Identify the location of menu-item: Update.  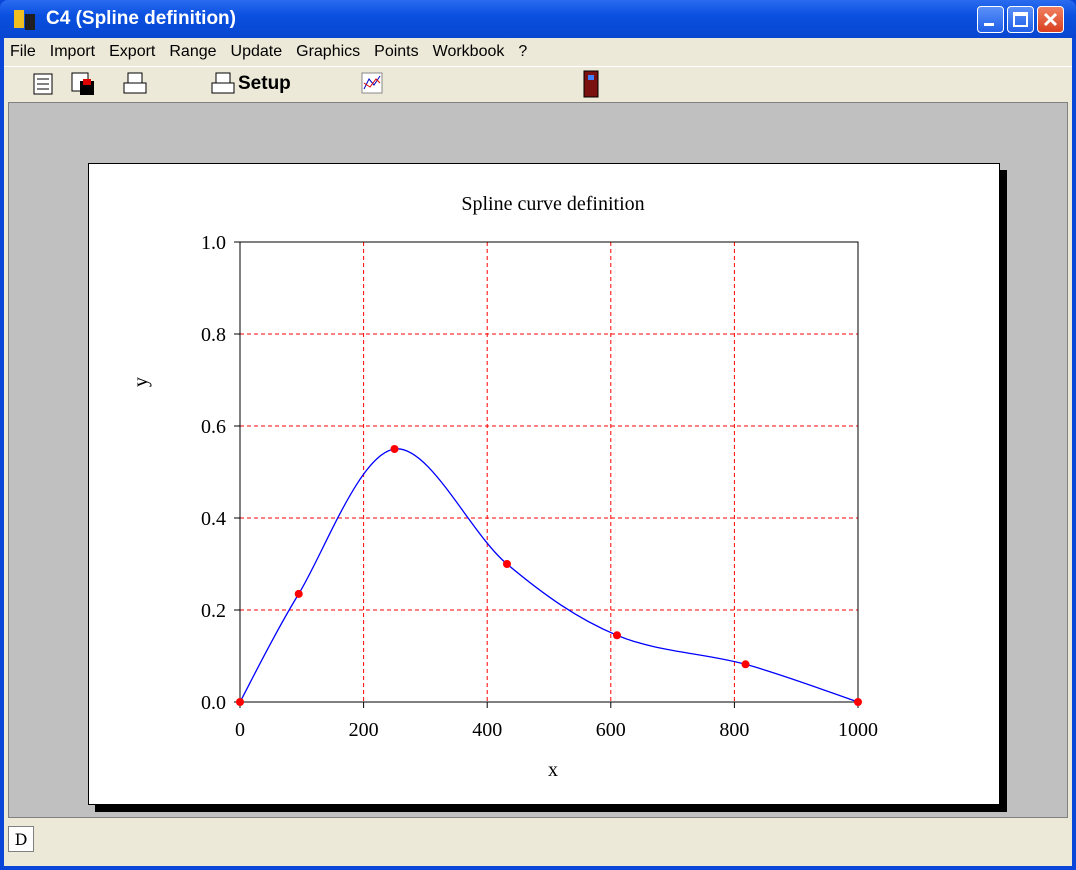
(256, 51).